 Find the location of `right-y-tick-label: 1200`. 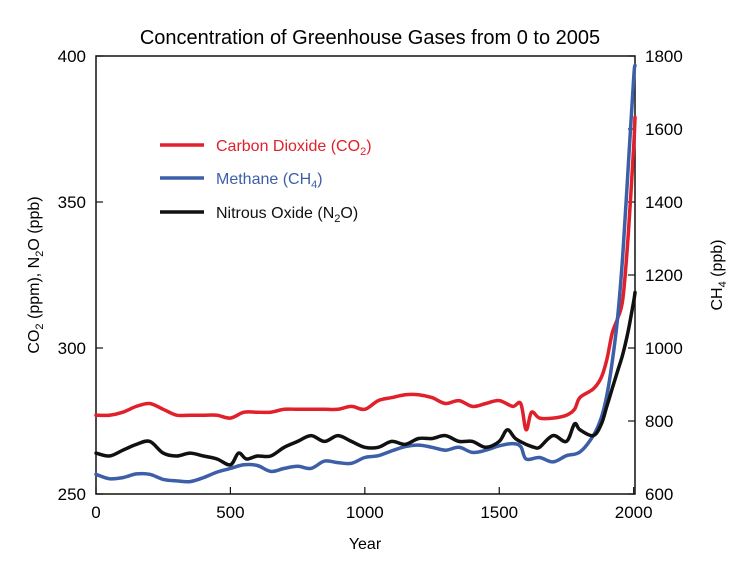

right-y-tick-label: 1200 is located at coordinates (664, 275).